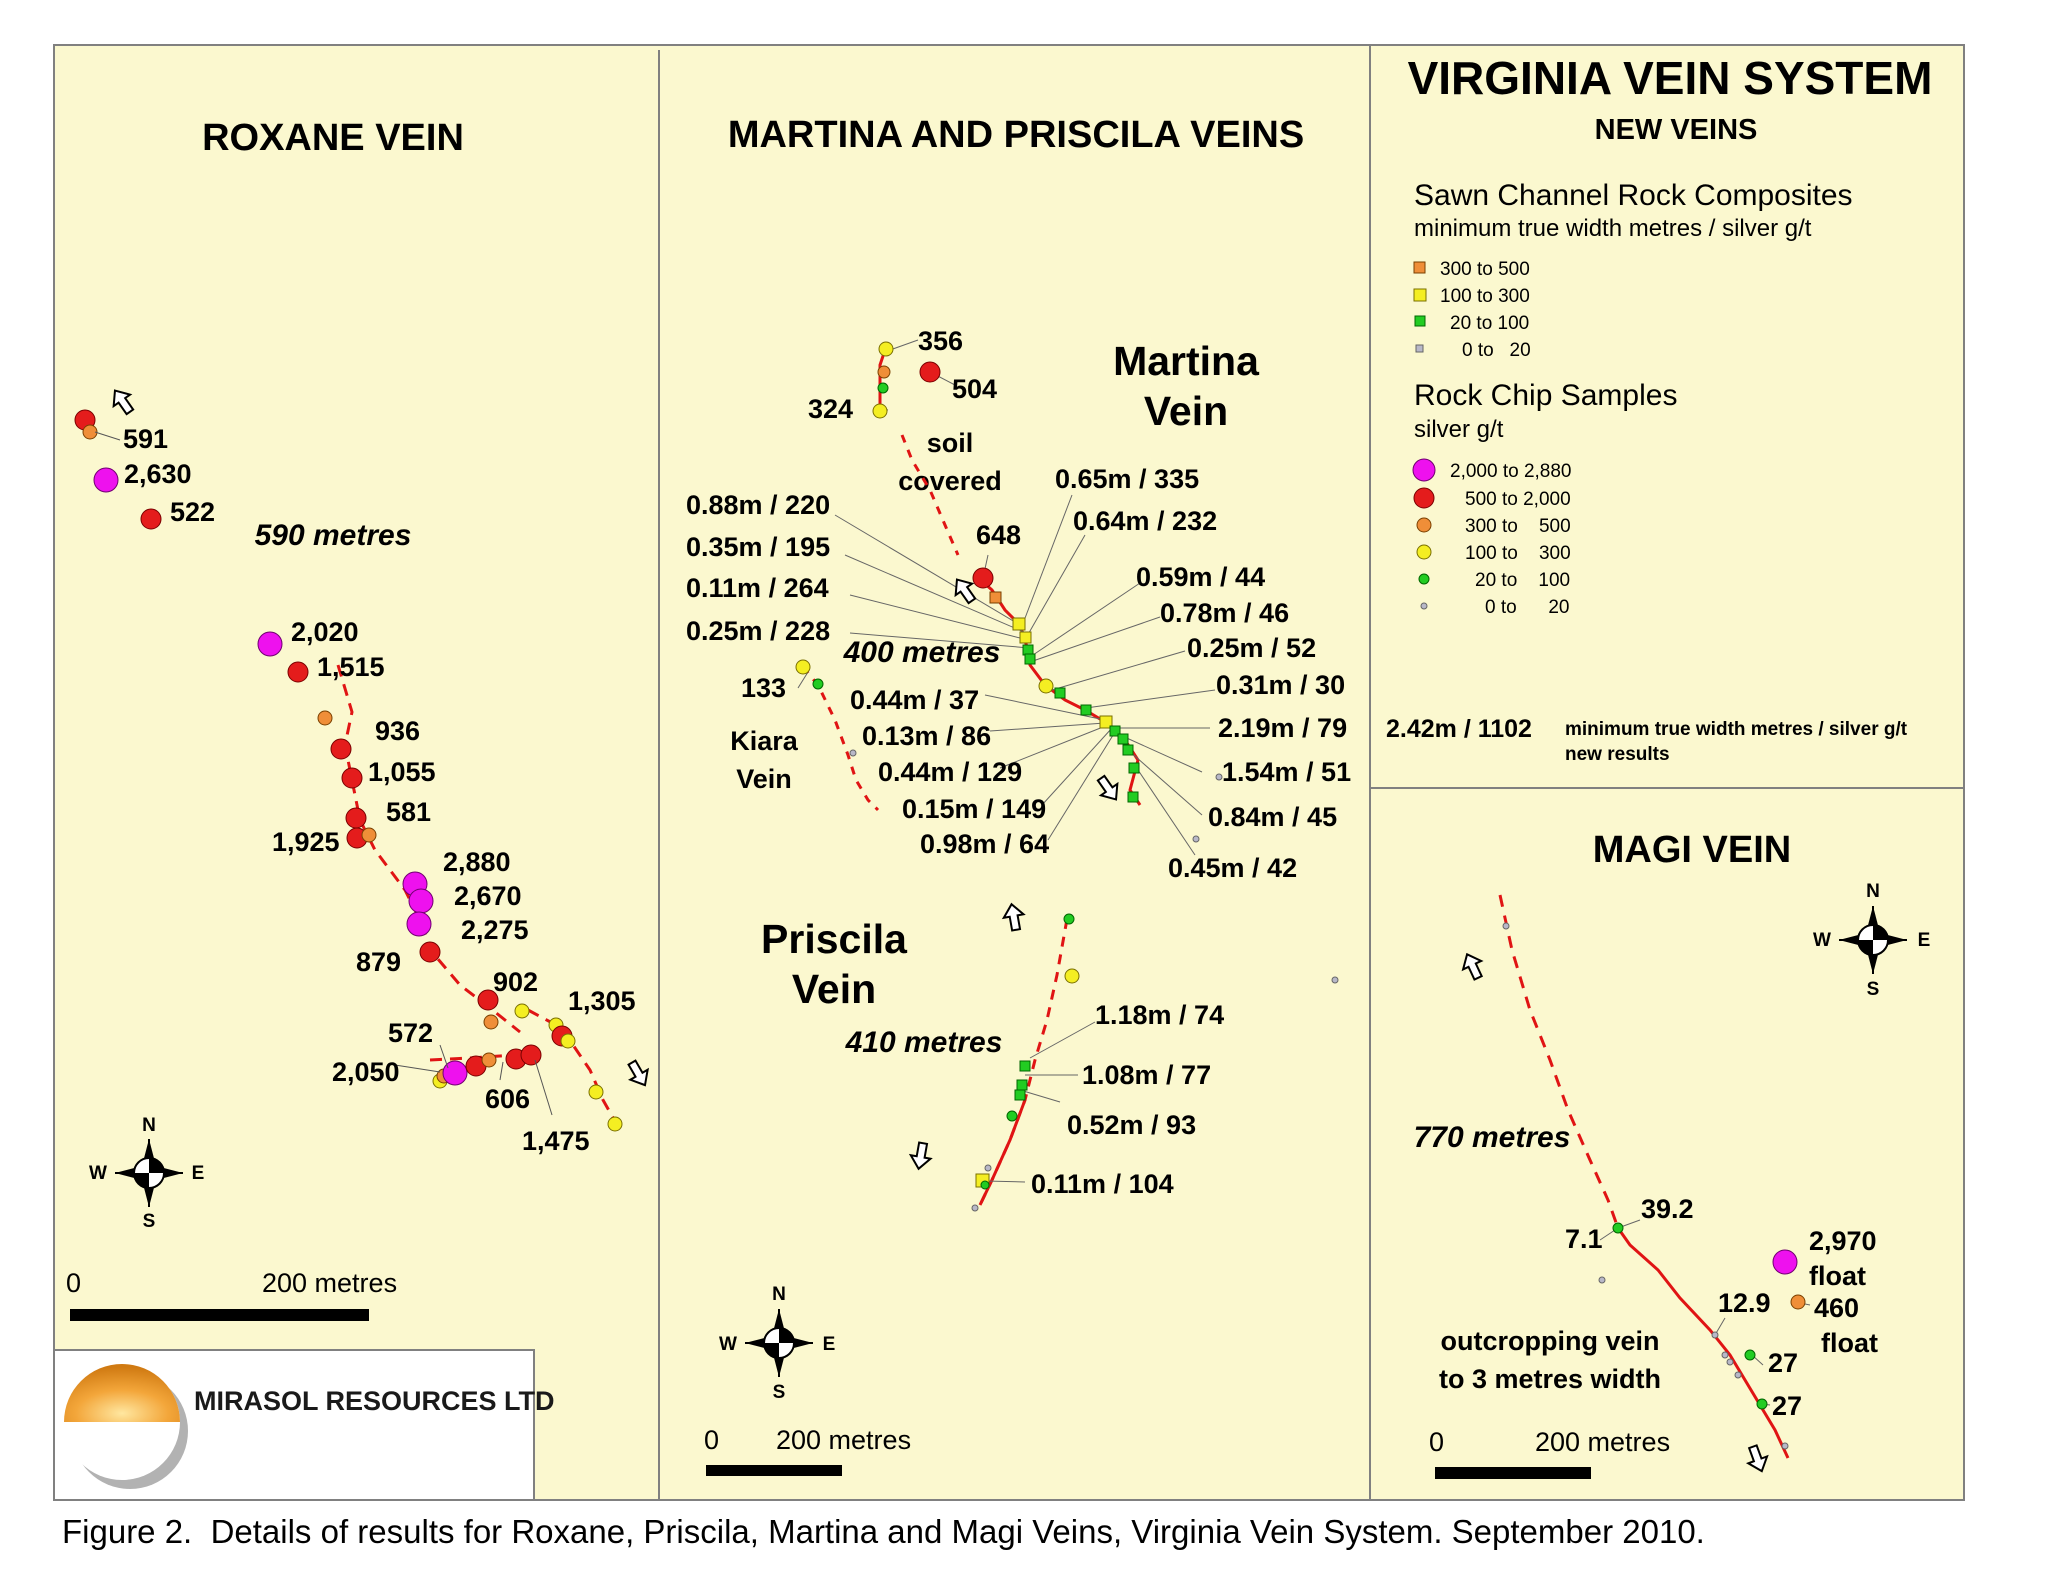 The width and height of the screenshot is (2048, 1583). I want to click on channel-subheading: minimum true width metres / silver g/t, so click(1613, 228).